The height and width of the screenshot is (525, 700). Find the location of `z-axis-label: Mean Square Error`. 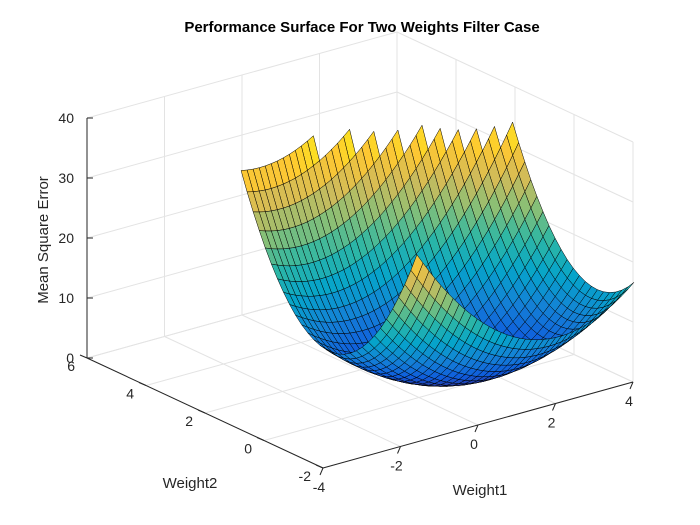

z-axis-label: Mean Square Error is located at coordinates (43, 240).